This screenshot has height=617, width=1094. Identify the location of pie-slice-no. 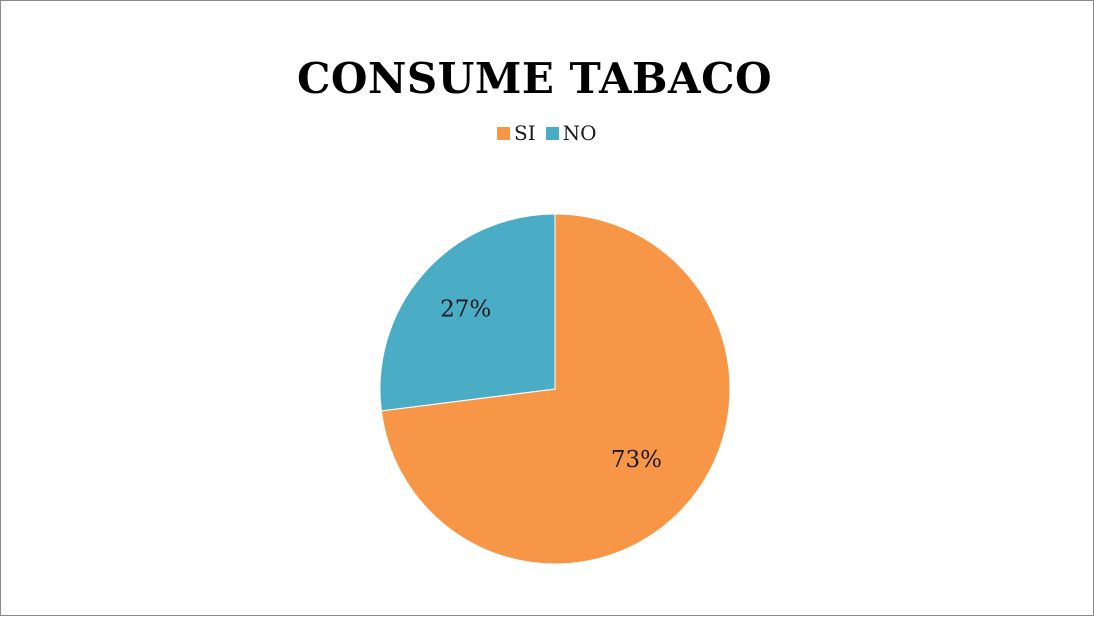
(467, 312).